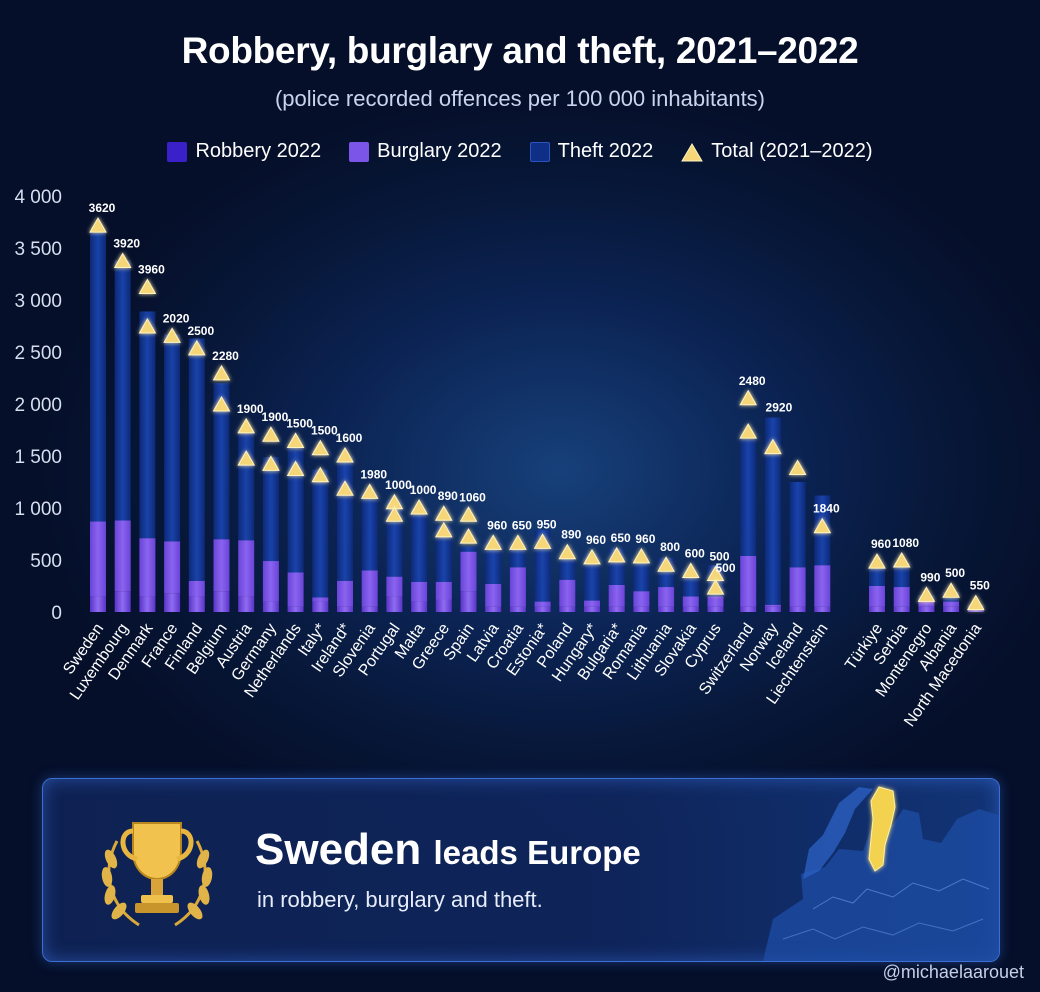 The width and height of the screenshot is (1040, 992). Describe the element at coordinates (591, 151) in the screenshot. I see `legend-item-theft: Theft 2022` at that location.